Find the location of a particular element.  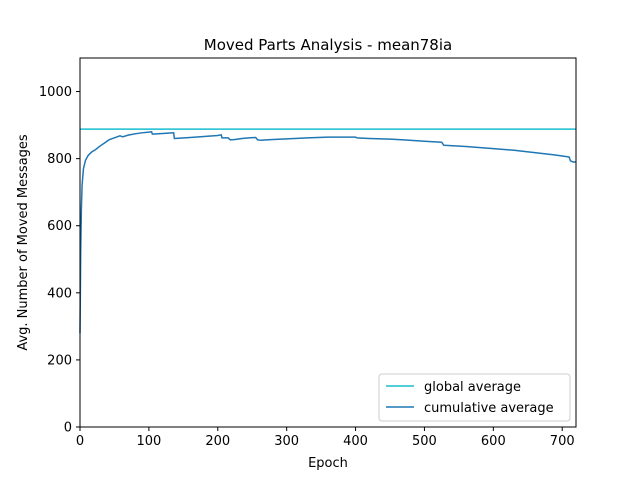

x-tick-label: 200 is located at coordinates (217, 441).